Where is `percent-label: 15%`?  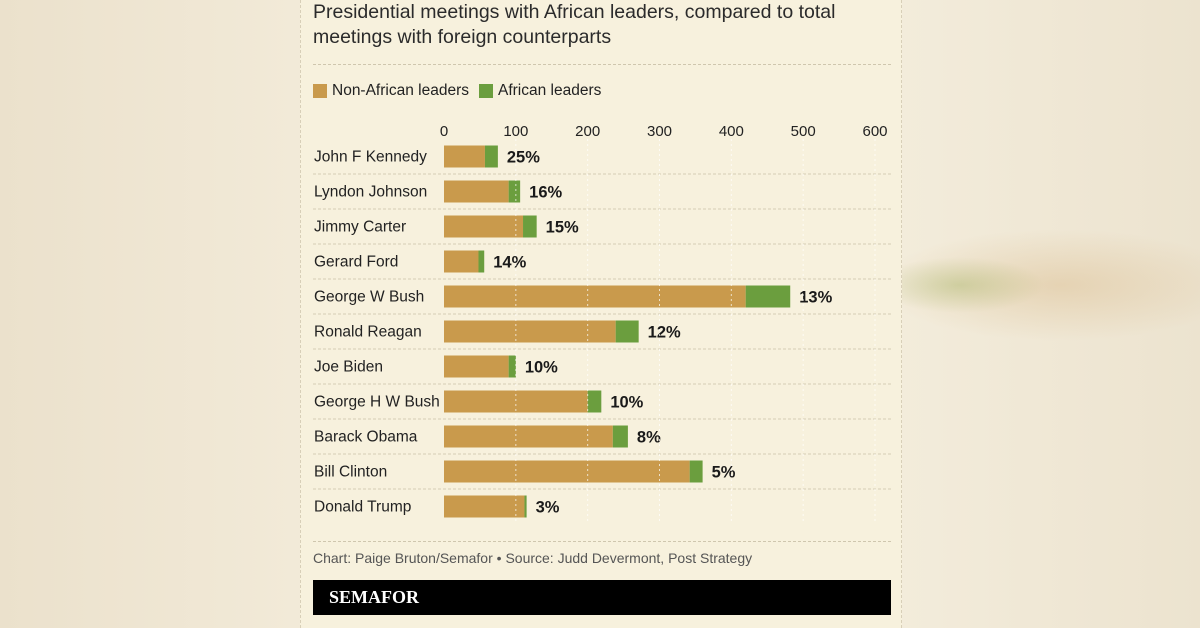 percent-label: 15% is located at coordinates (562, 228).